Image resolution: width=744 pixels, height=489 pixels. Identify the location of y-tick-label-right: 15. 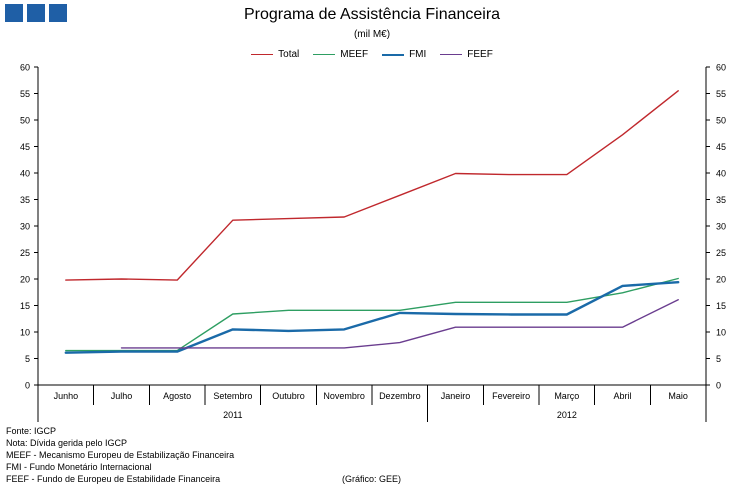
(721, 306).